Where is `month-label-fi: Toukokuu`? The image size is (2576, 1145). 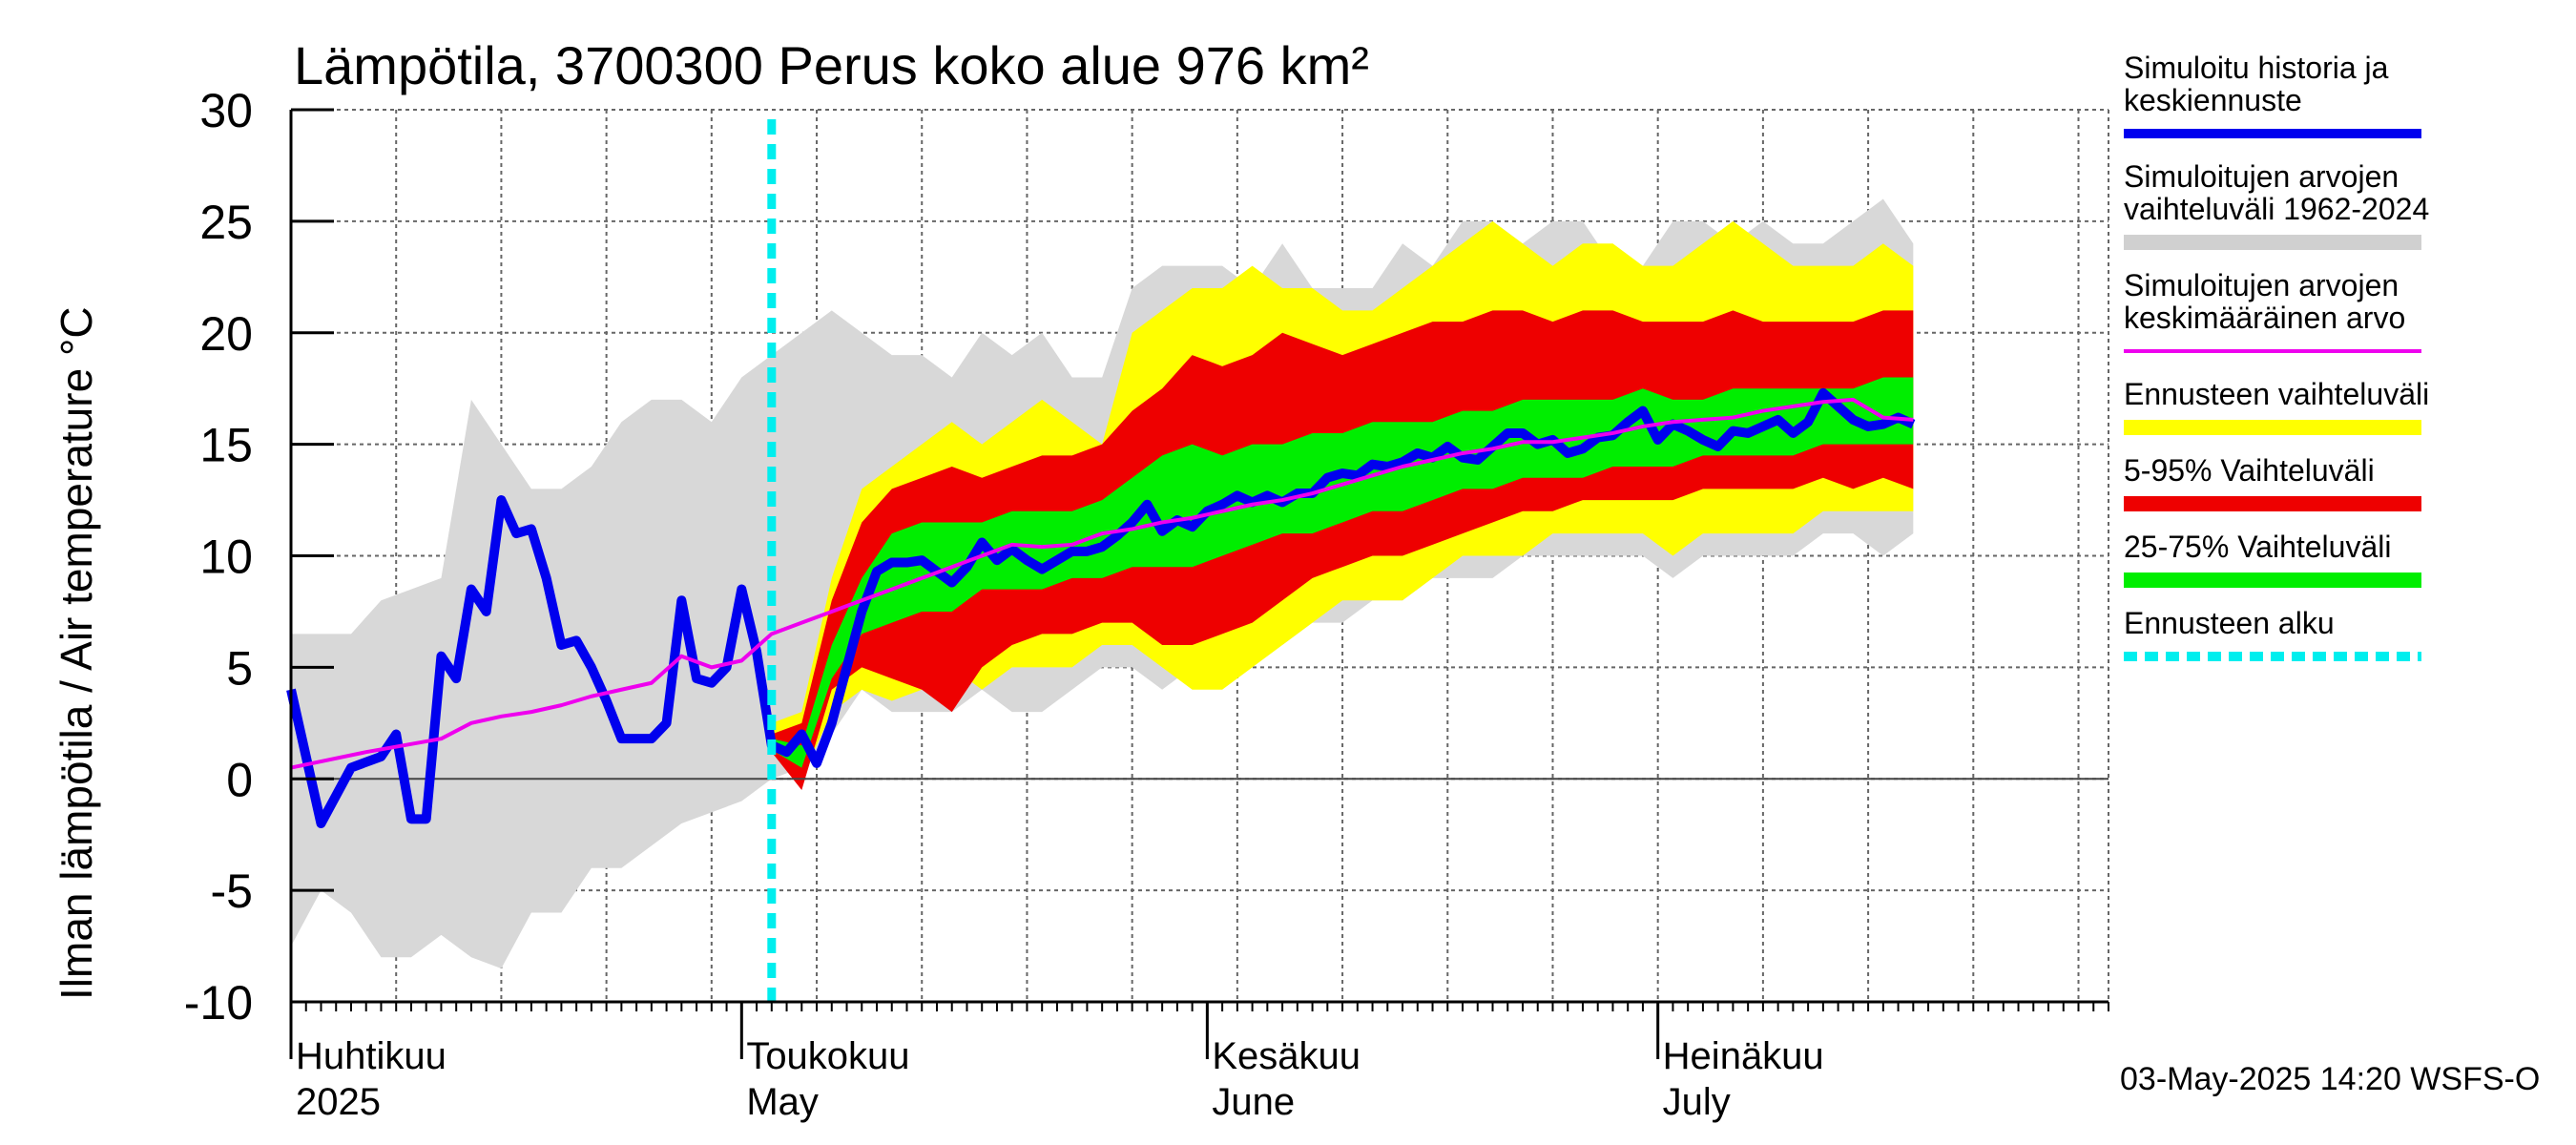
month-label-fi: Toukokuu is located at coordinates (827, 1056).